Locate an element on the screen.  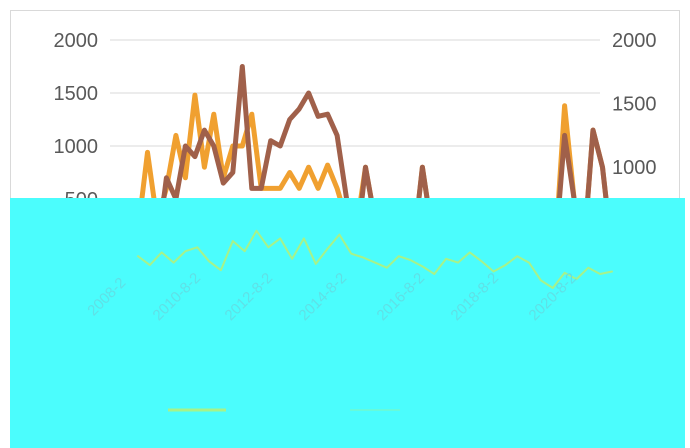
right-tick-label: 1000 is located at coordinates (634, 168).